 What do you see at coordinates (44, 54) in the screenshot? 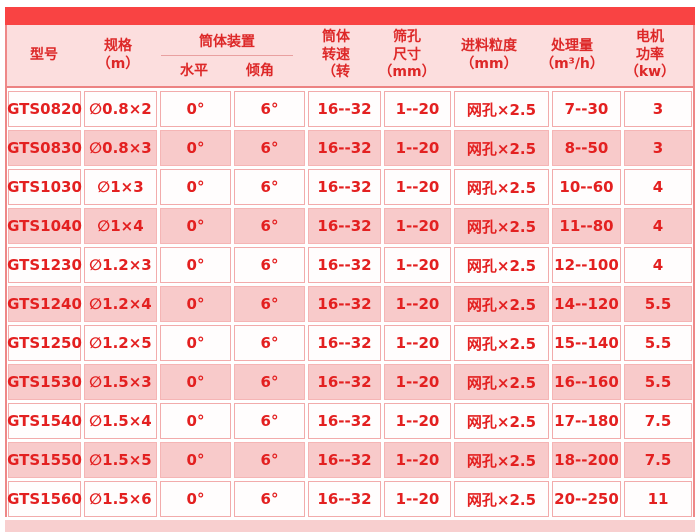
I see `col-header-model: 型号` at bounding box center [44, 54].